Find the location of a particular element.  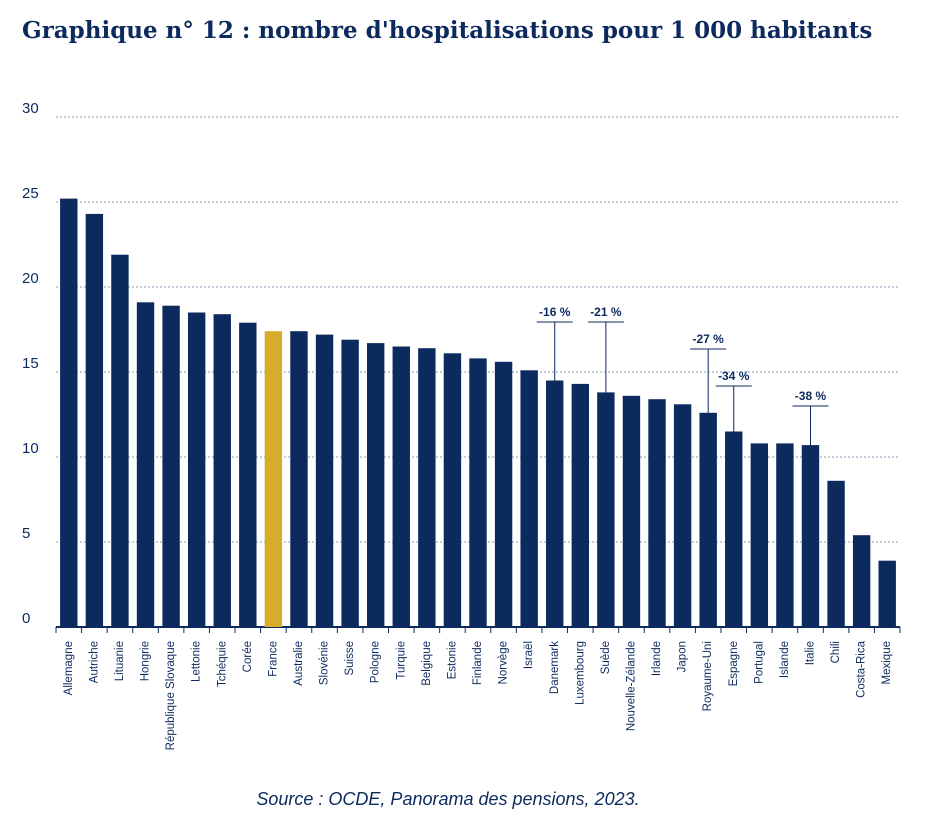

x-tick-label: Lettonie is located at coordinates (197, 661).